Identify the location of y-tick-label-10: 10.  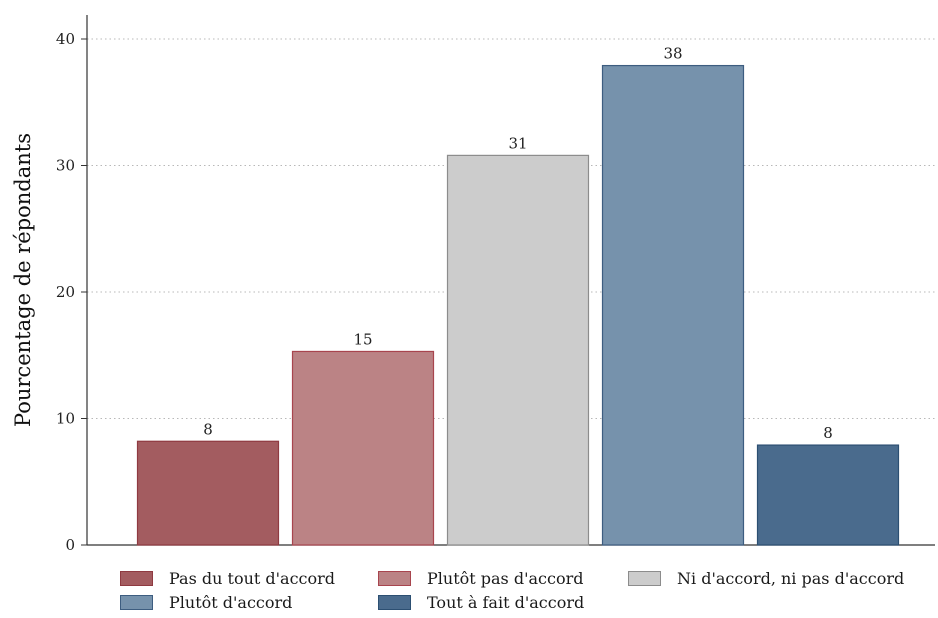
(65, 419).